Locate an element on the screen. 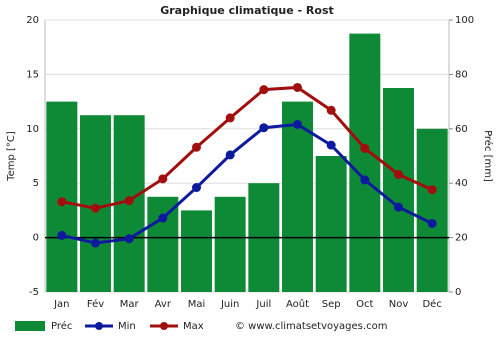  y-tick-label: -5 is located at coordinates (34, 292).